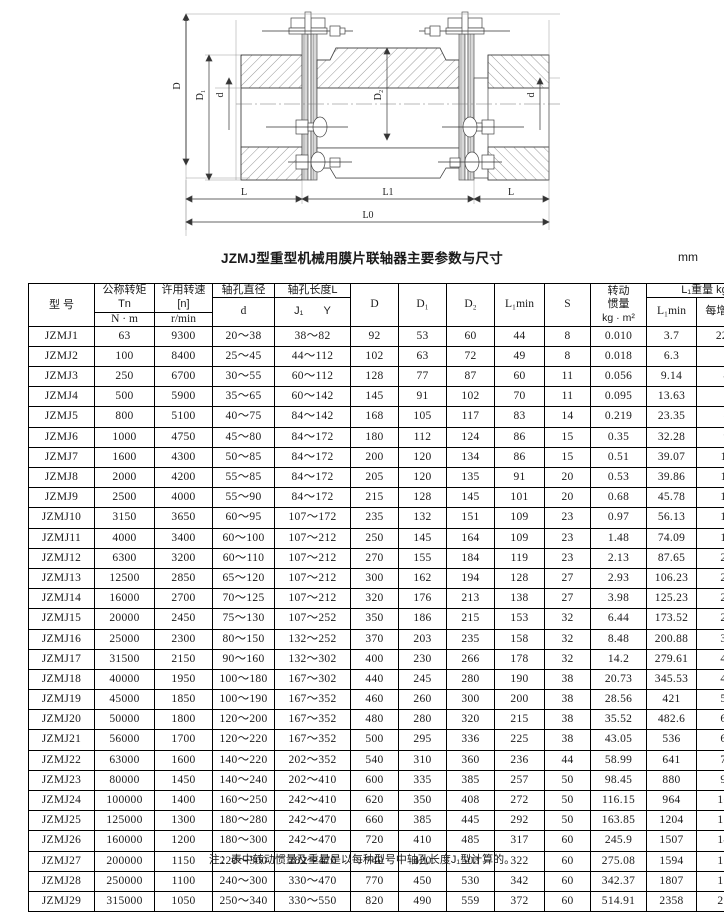  I want to click on cell-d: 65～120, so click(244, 578).